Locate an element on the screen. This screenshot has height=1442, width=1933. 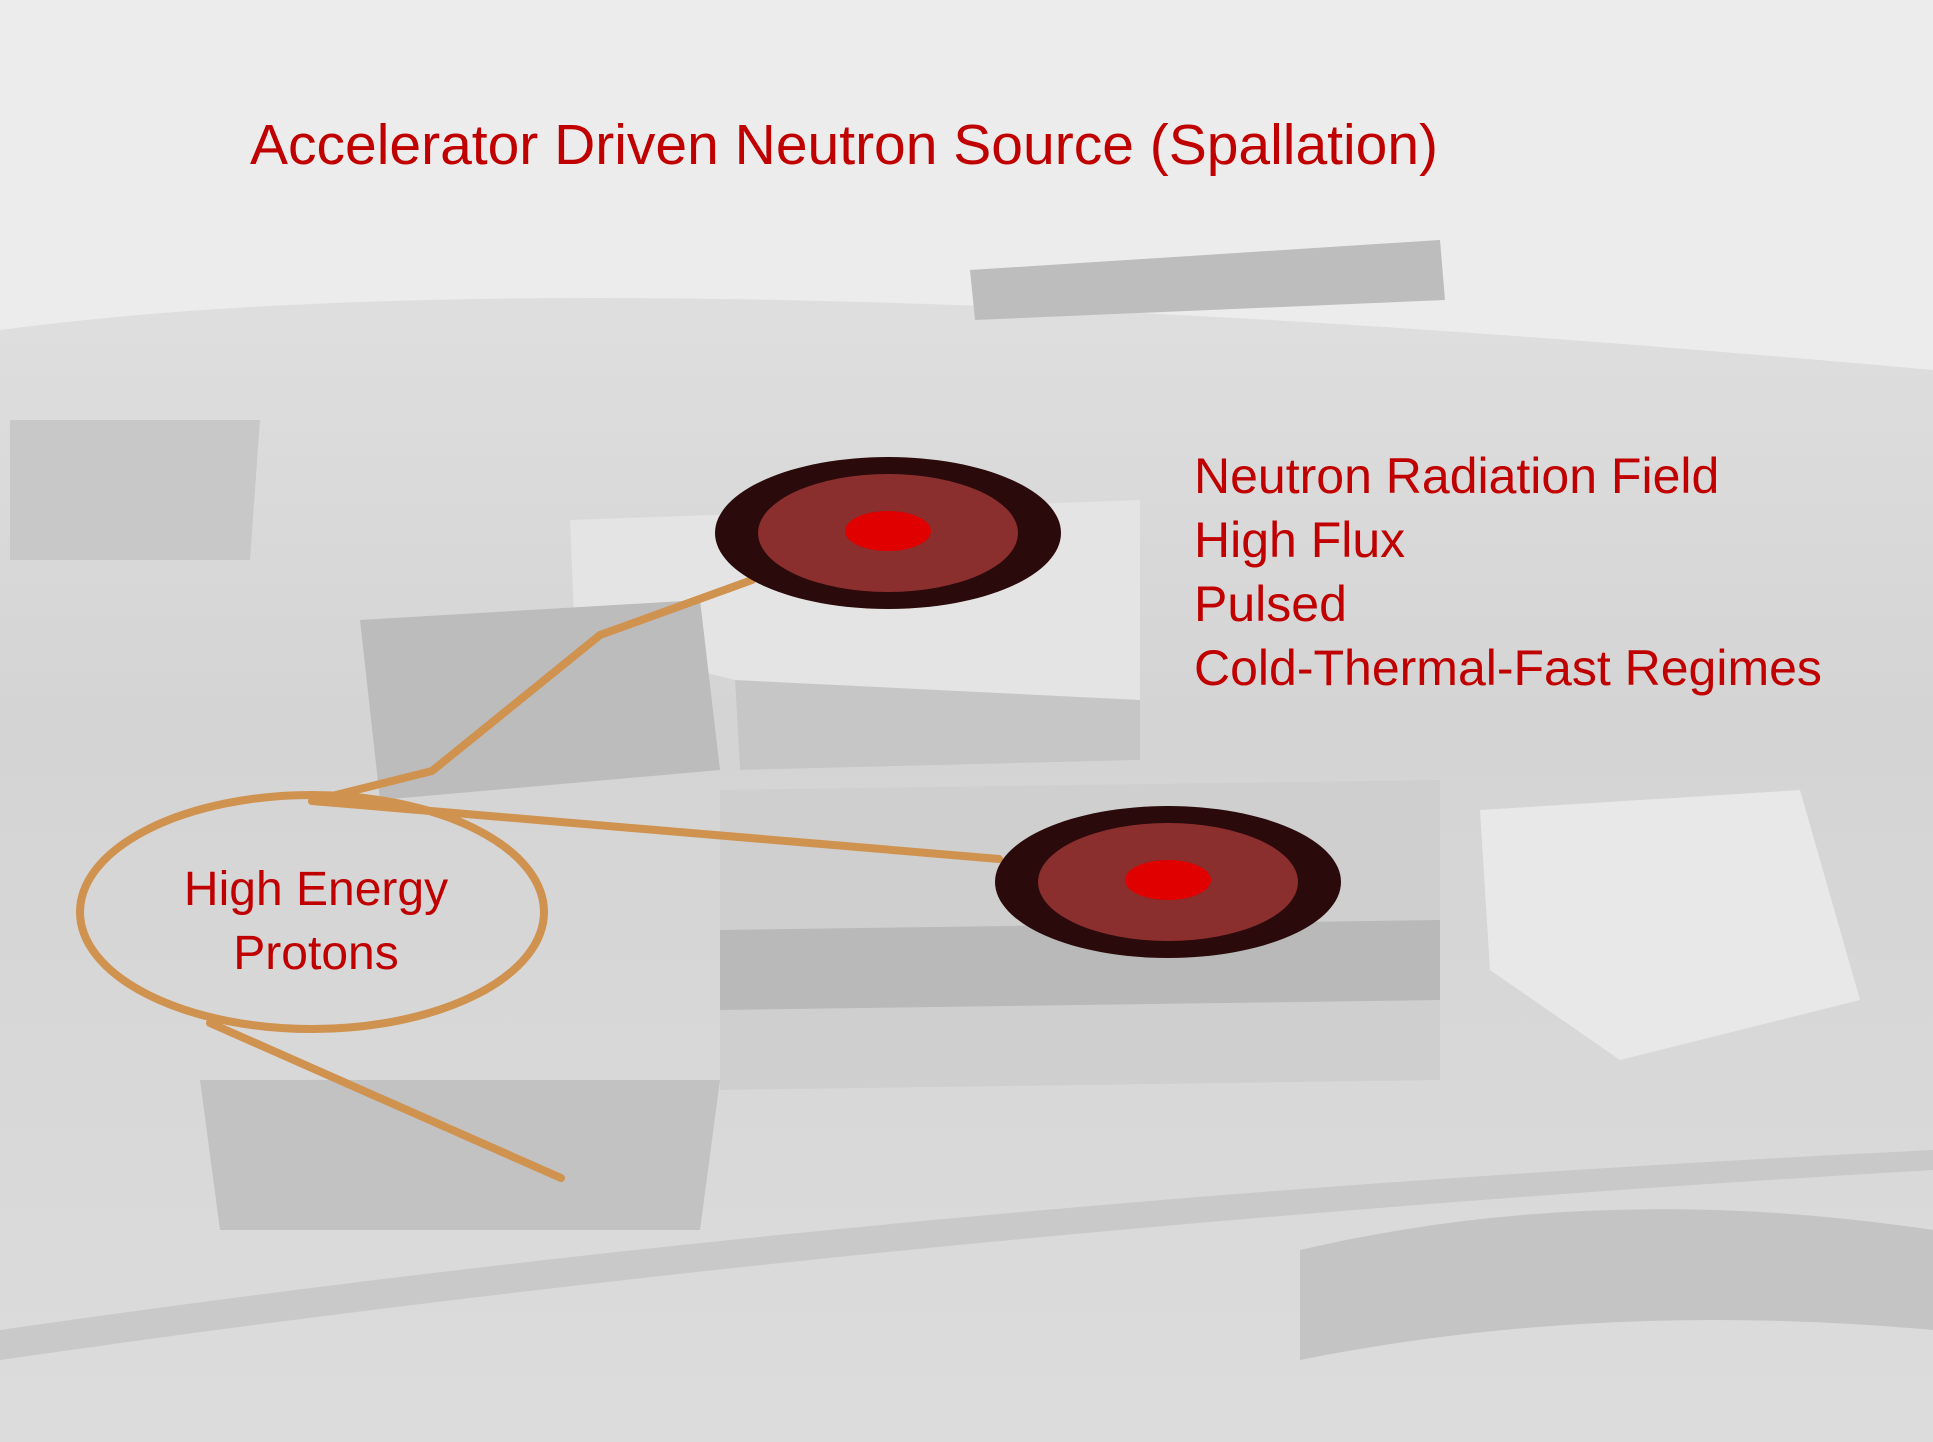
field-label: High Flux is located at coordinates (1299, 540).